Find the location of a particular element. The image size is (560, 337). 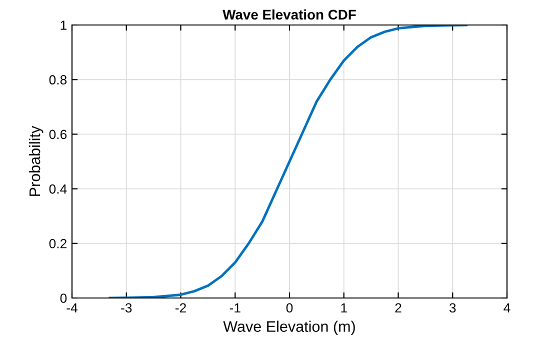

x-tick-label: 4 is located at coordinates (507, 307).